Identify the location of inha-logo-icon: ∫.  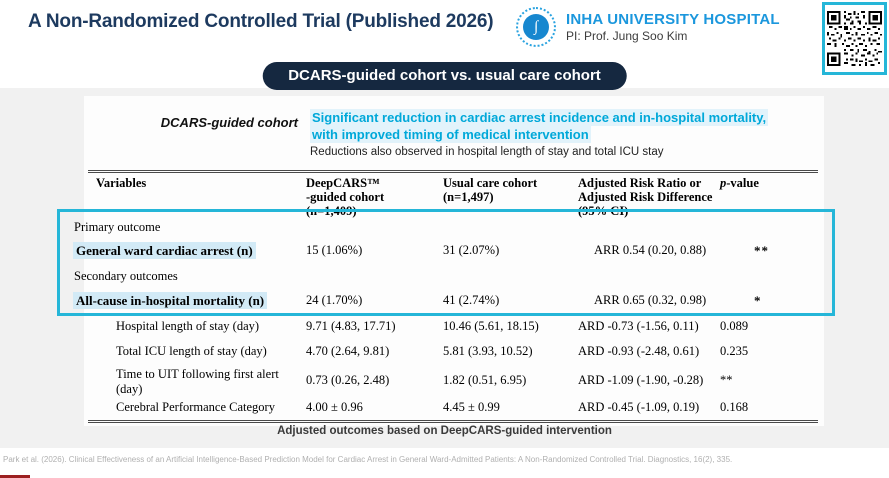
(536, 27).